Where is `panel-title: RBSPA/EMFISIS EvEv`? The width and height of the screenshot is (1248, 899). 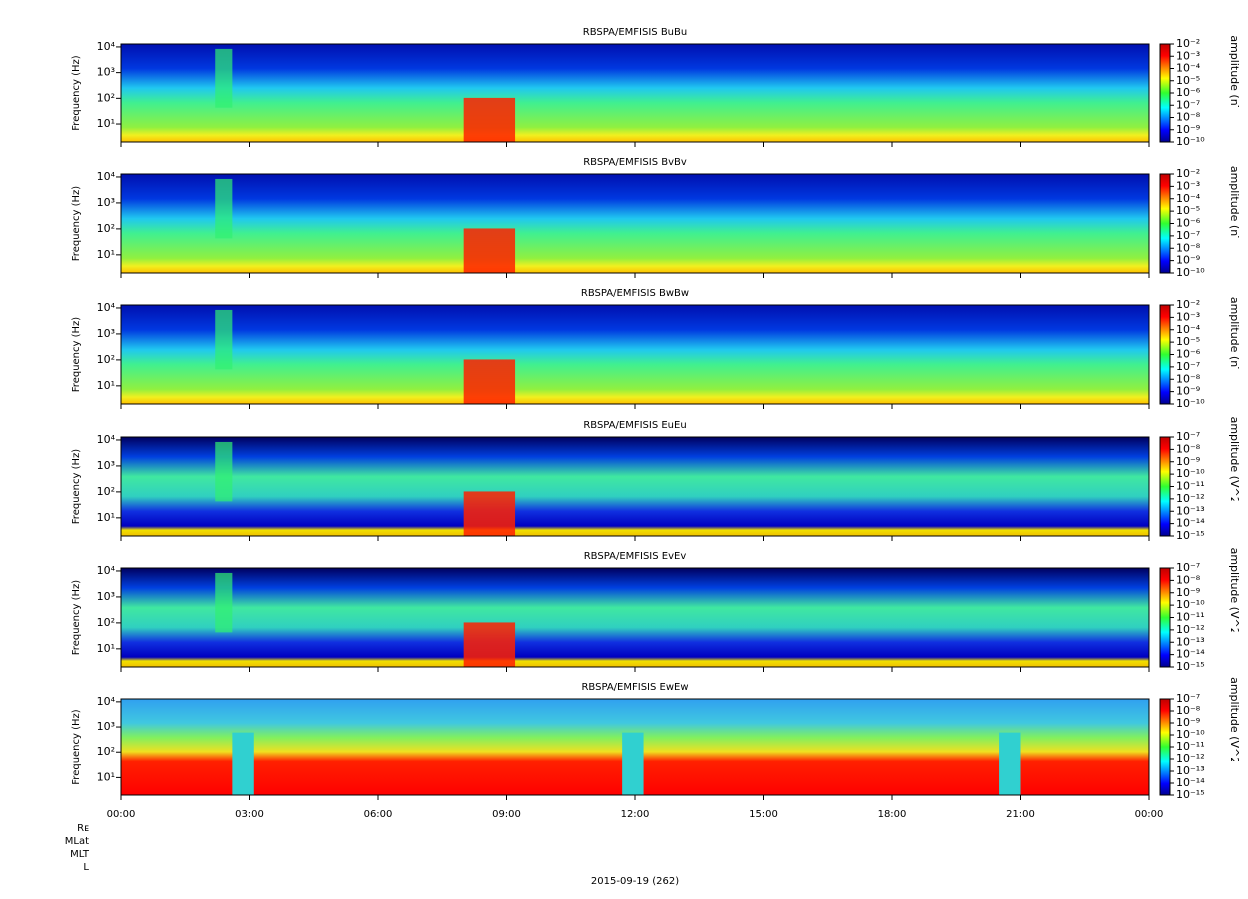 panel-title: RBSPA/EMFISIS EvEv is located at coordinates (635, 556).